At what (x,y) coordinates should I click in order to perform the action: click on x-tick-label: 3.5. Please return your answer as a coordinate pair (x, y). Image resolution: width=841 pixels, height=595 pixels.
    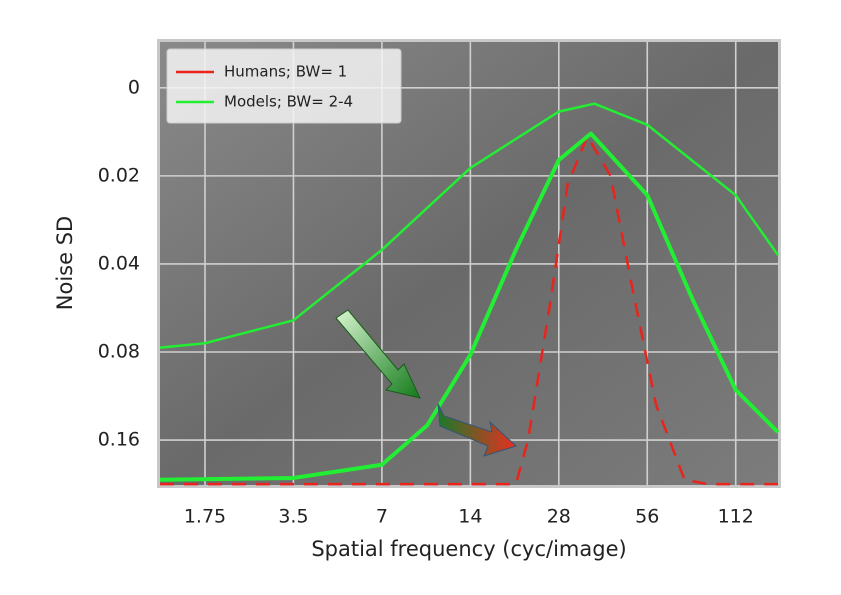
    Looking at the image, I should click on (293, 517).